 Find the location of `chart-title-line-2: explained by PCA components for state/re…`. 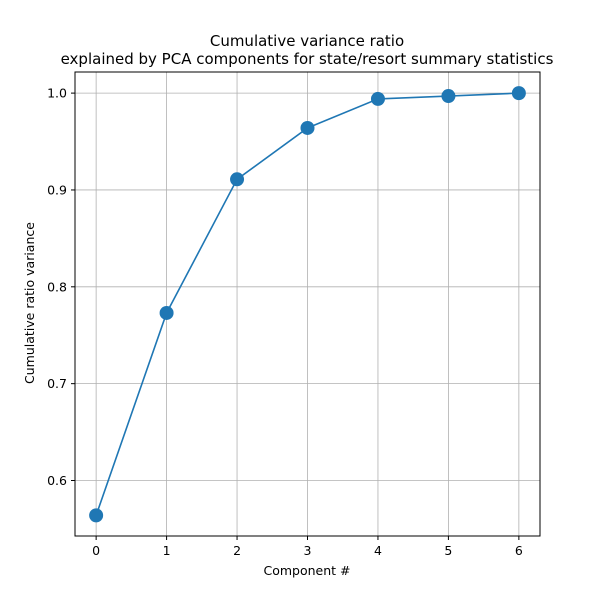

chart-title-line-2: explained by PCA components for state/re… is located at coordinates (307, 59).